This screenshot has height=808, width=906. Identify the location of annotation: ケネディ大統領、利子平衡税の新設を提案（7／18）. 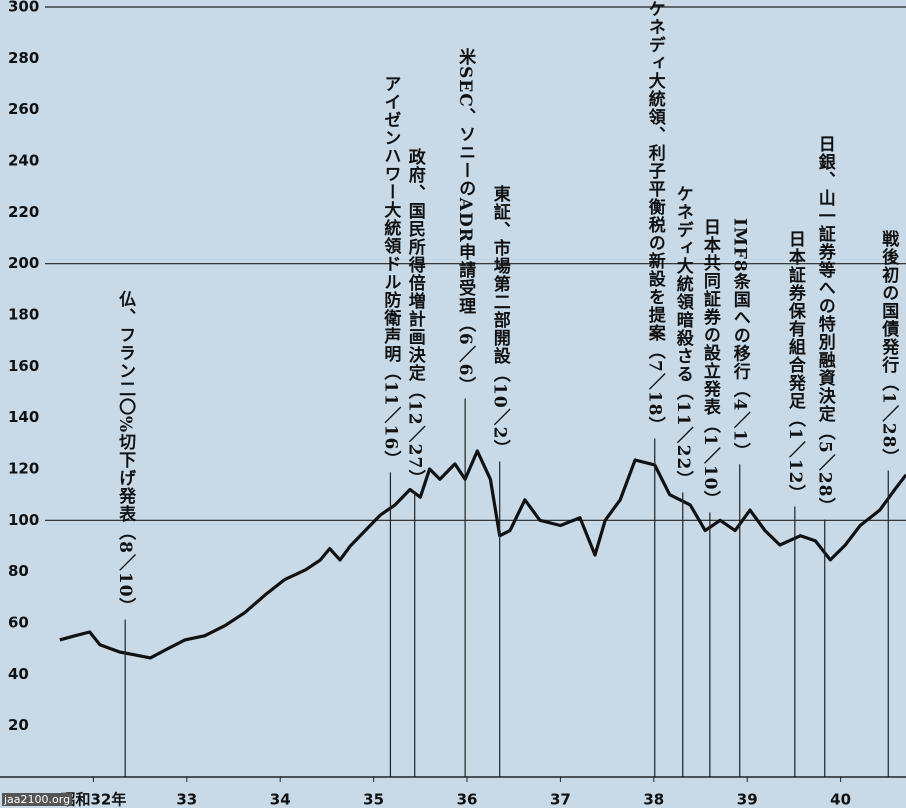
(654, 217).